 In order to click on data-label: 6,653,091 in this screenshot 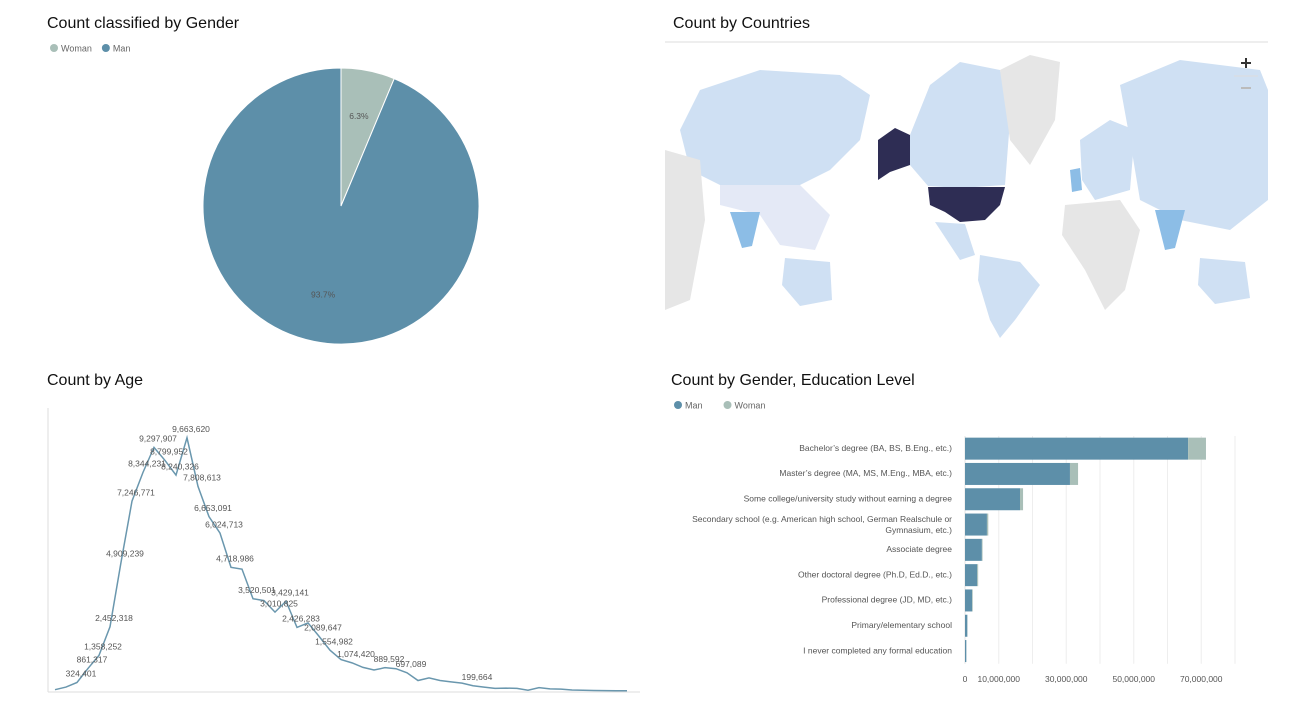, I will do `click(213, 508)`.